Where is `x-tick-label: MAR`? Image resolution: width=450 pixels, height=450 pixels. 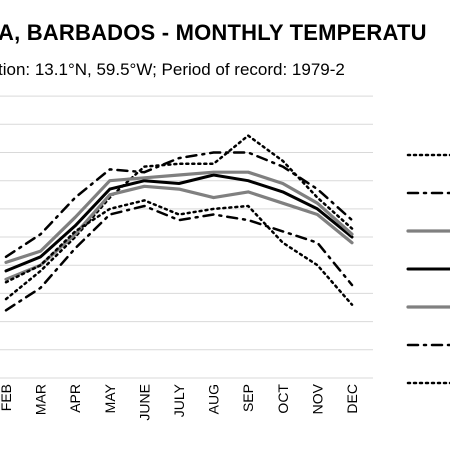
x-tick-label: MAR is located at coordinates (41, 399).